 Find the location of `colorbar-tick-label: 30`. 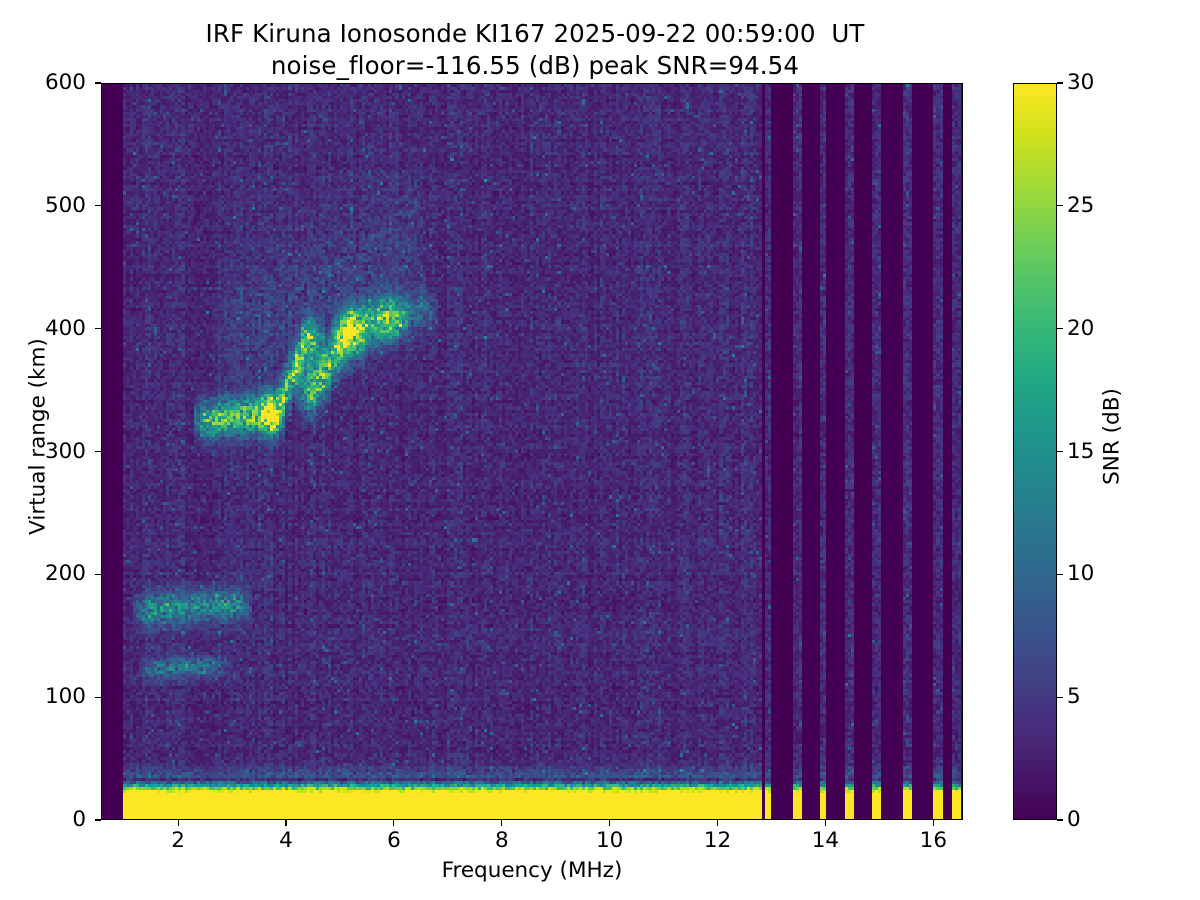

colorbar-tick-label: 30 is located at coordinates (1081, 82).